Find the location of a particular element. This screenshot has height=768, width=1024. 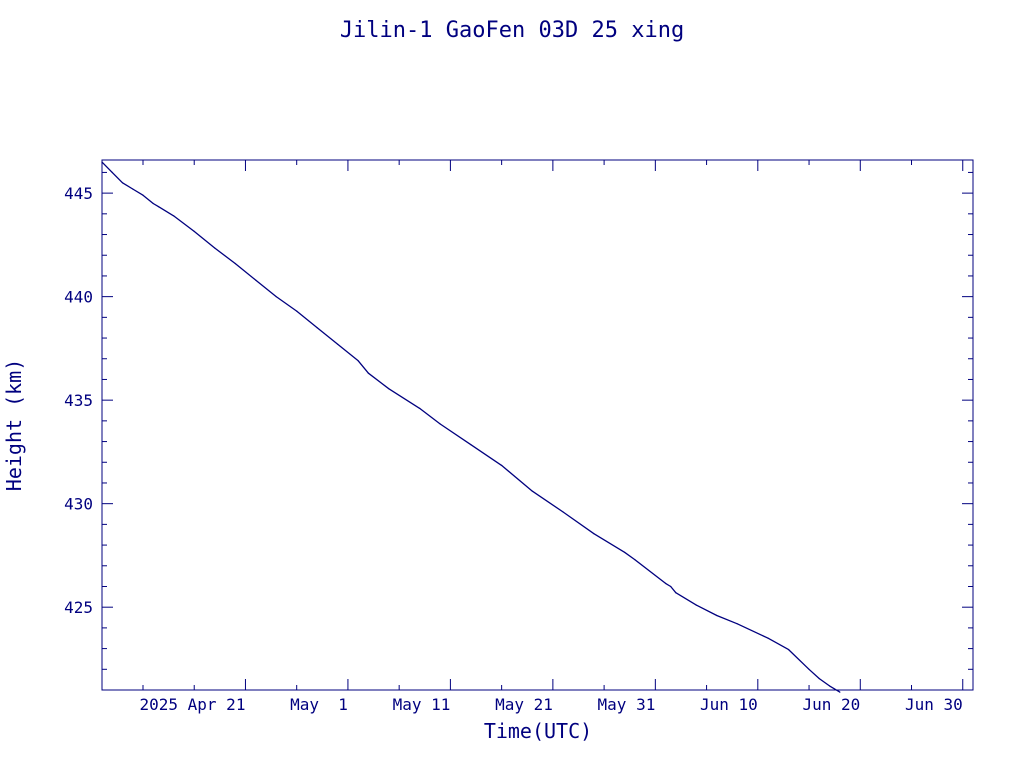

y-tick-label: 445 is located at coordinates (78, 193).